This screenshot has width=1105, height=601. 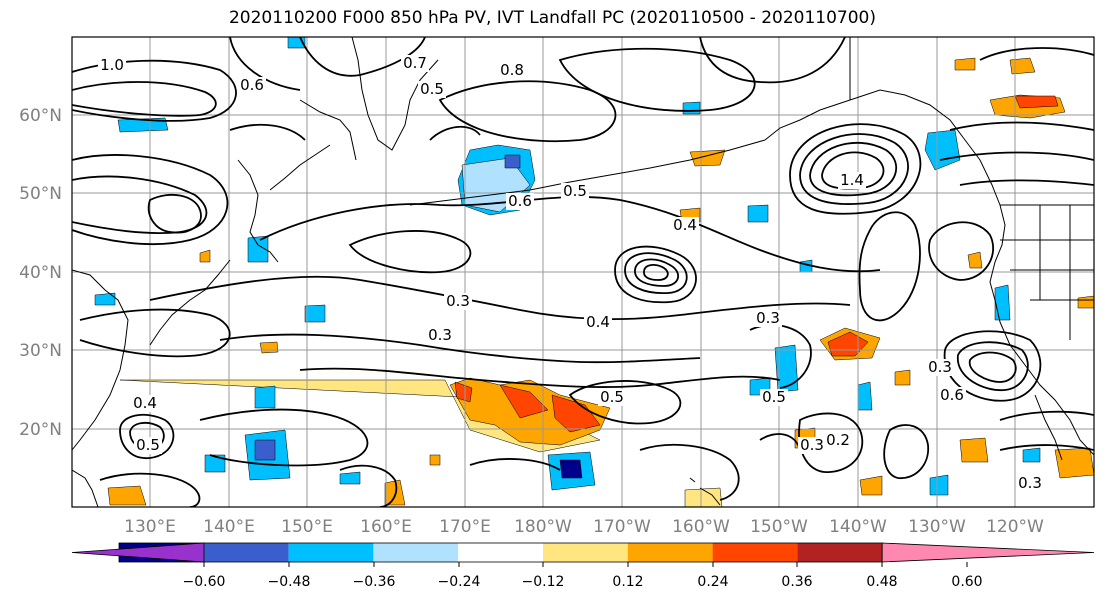 I want to click on contour-label: 0.6, so click(x=952, y=395).